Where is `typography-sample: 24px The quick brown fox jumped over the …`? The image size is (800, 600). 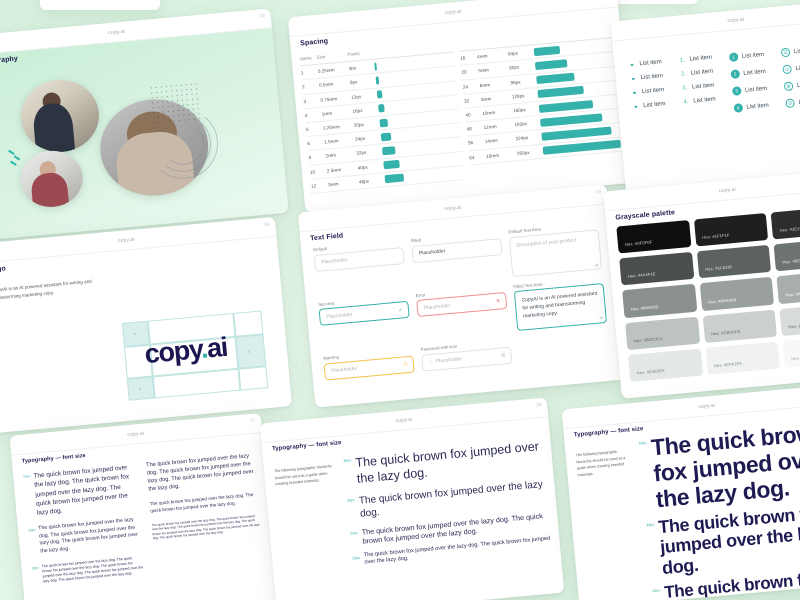
typography-sample: 24px The quick brown fox jumped over the … is located at coordinates (80, 491).